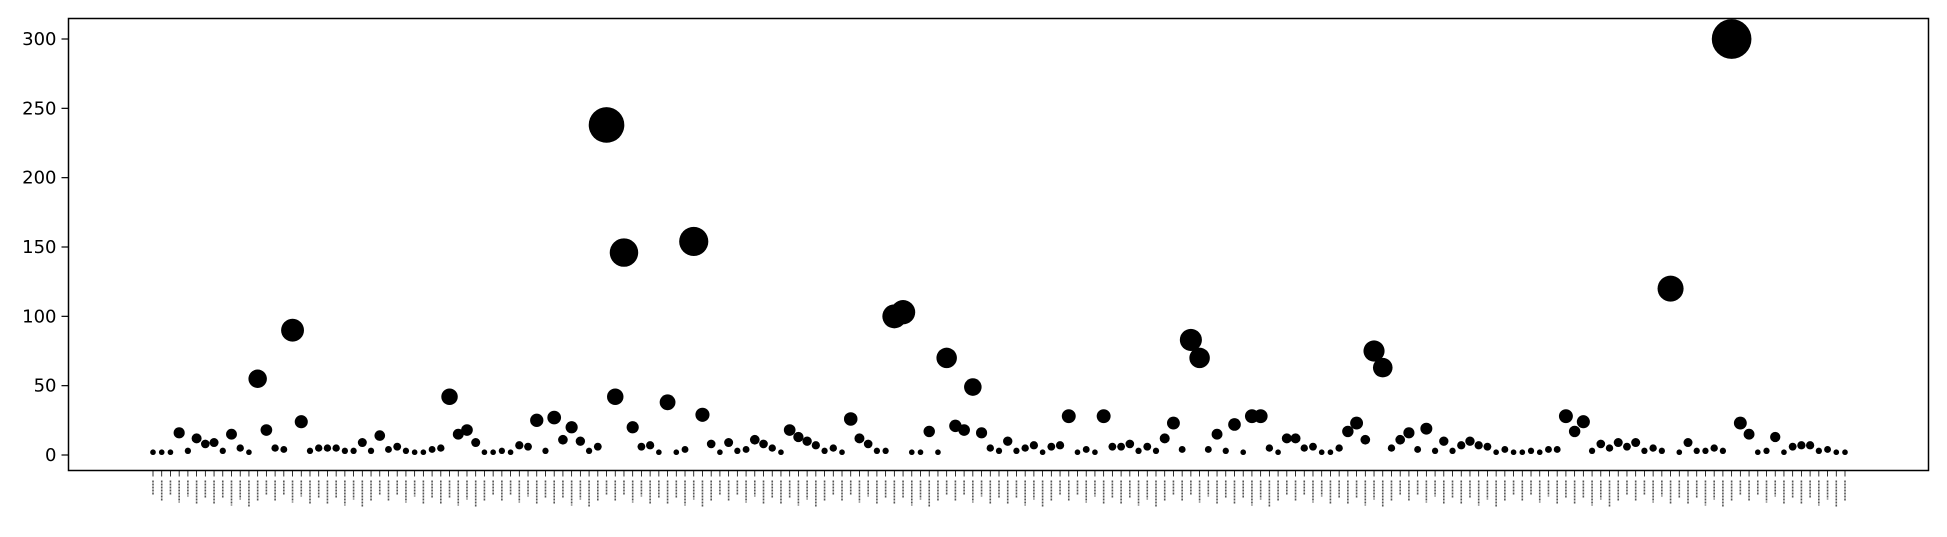  I want to click on y-tick-label: 100, so click(39, 316).